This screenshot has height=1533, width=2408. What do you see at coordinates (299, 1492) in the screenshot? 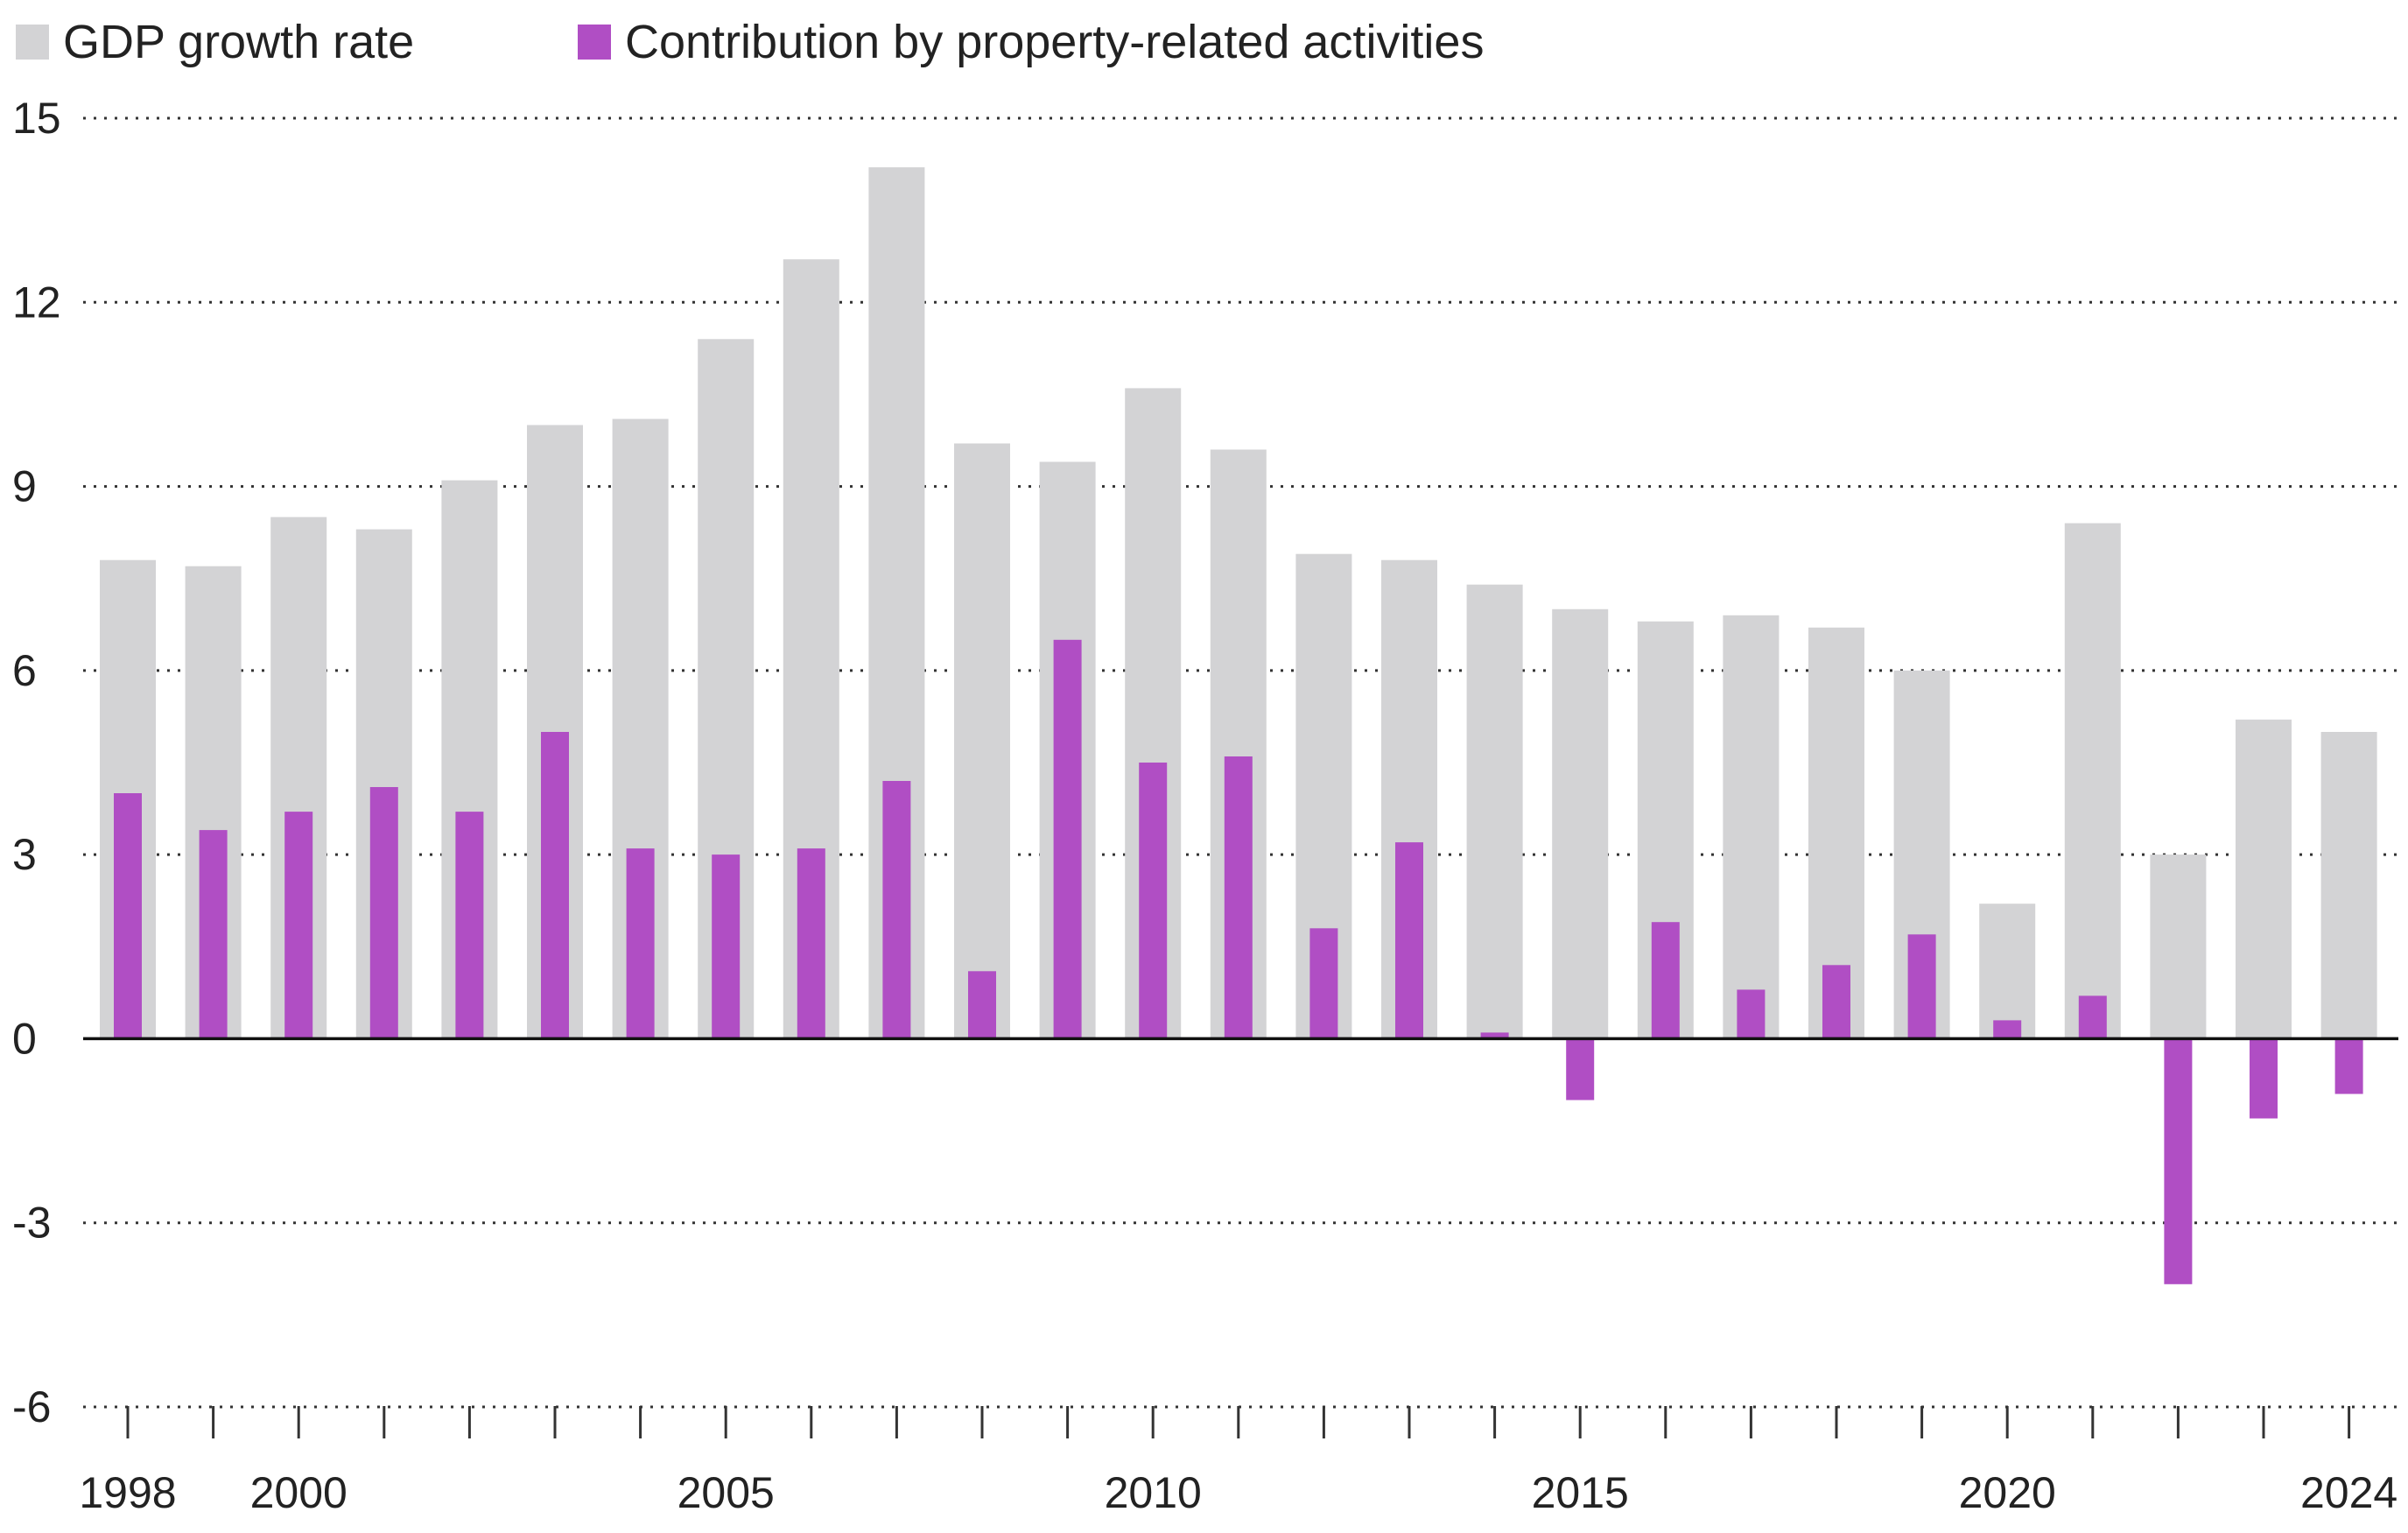
I see `x-tick-label: 2000` at bounding box center [299, 1492].